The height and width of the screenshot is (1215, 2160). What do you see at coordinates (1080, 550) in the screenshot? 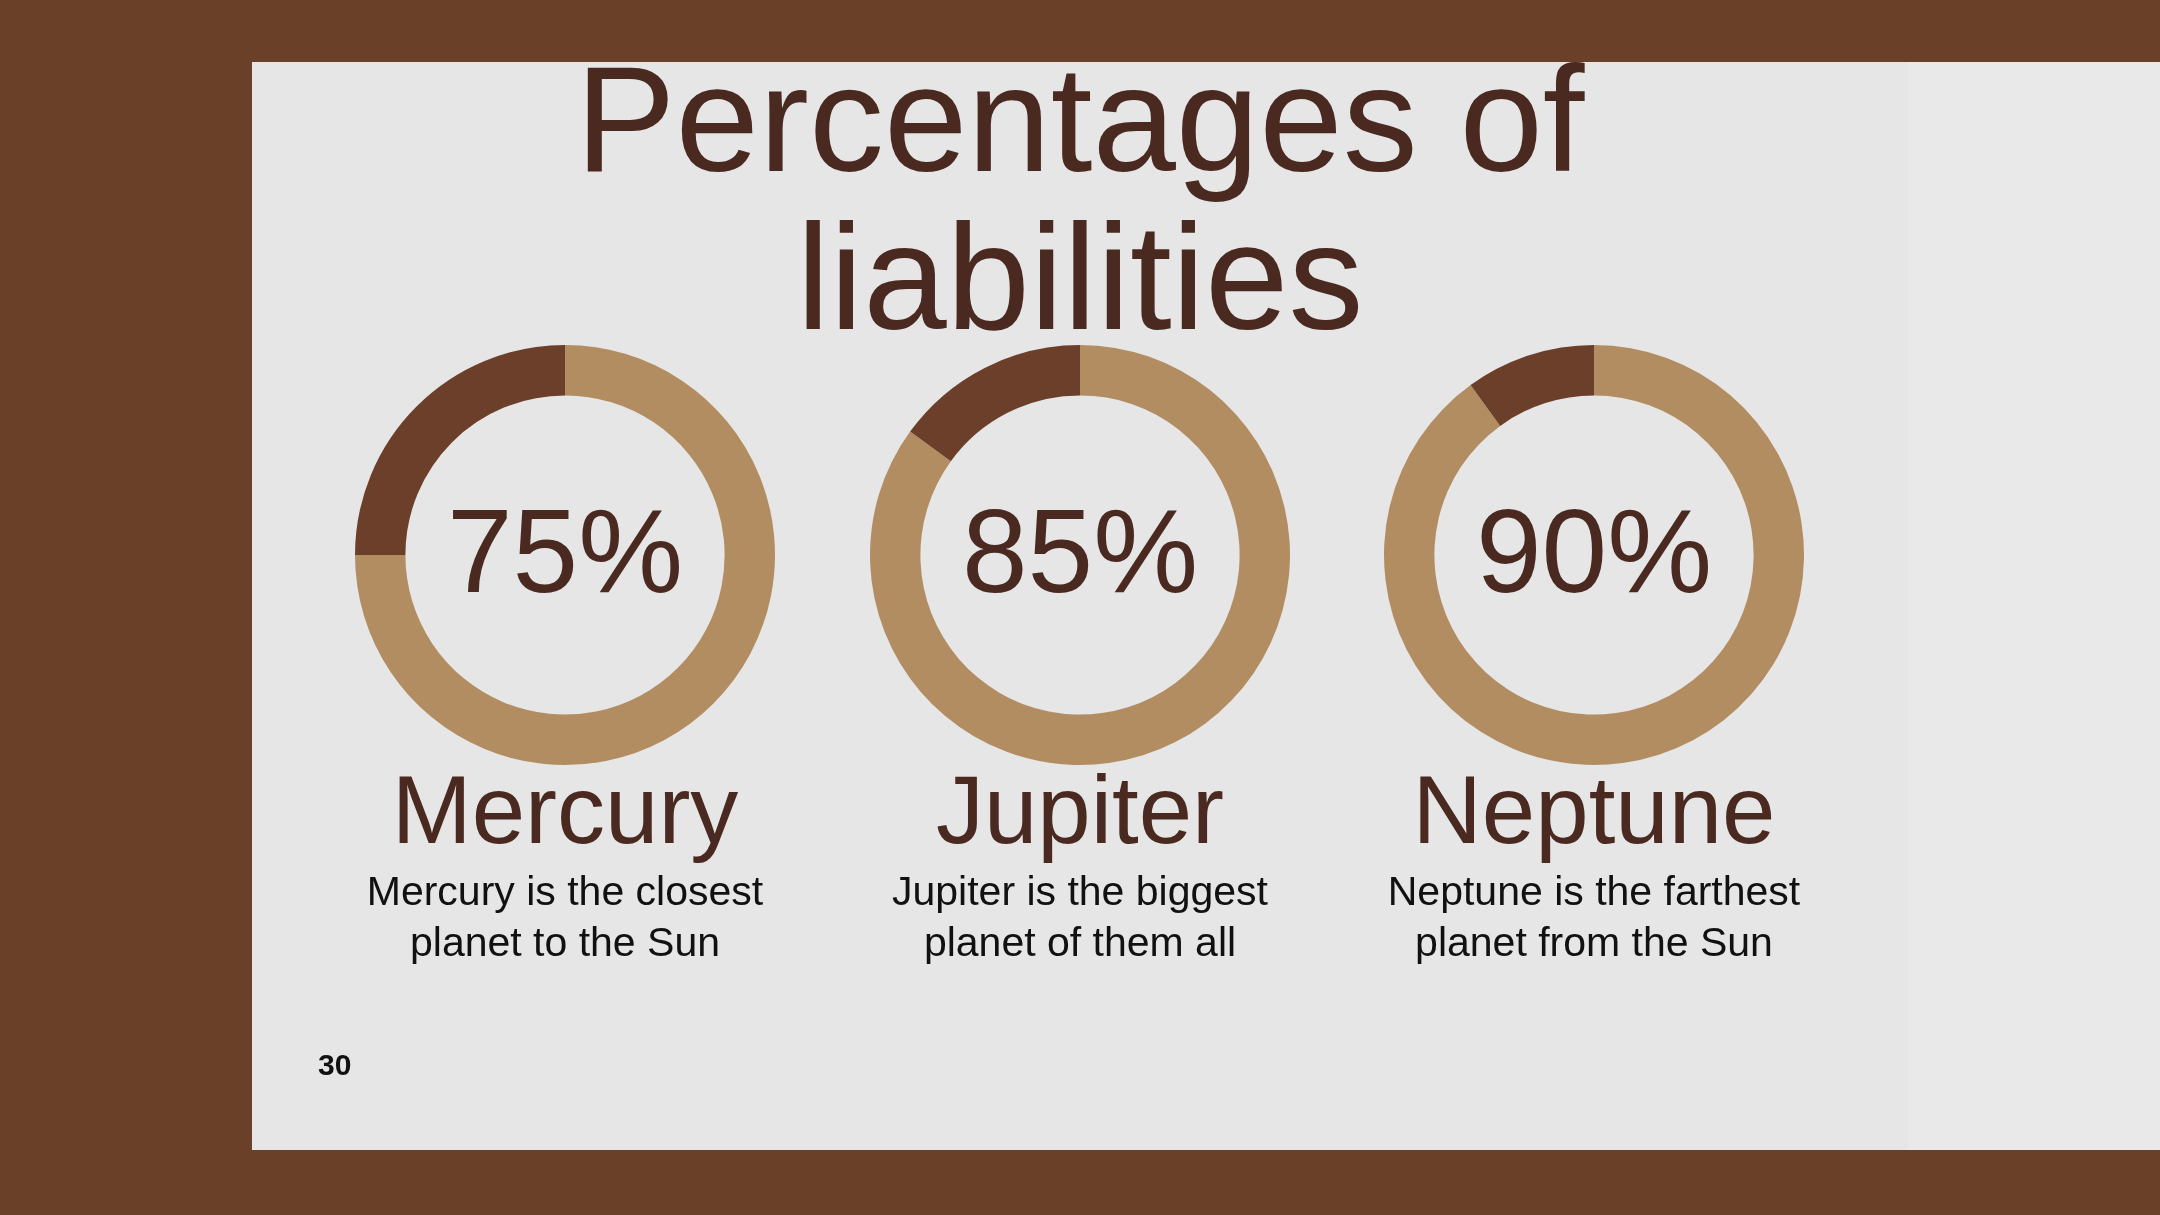
I see `data-label: 85%` at bounding box center [1080, 550].